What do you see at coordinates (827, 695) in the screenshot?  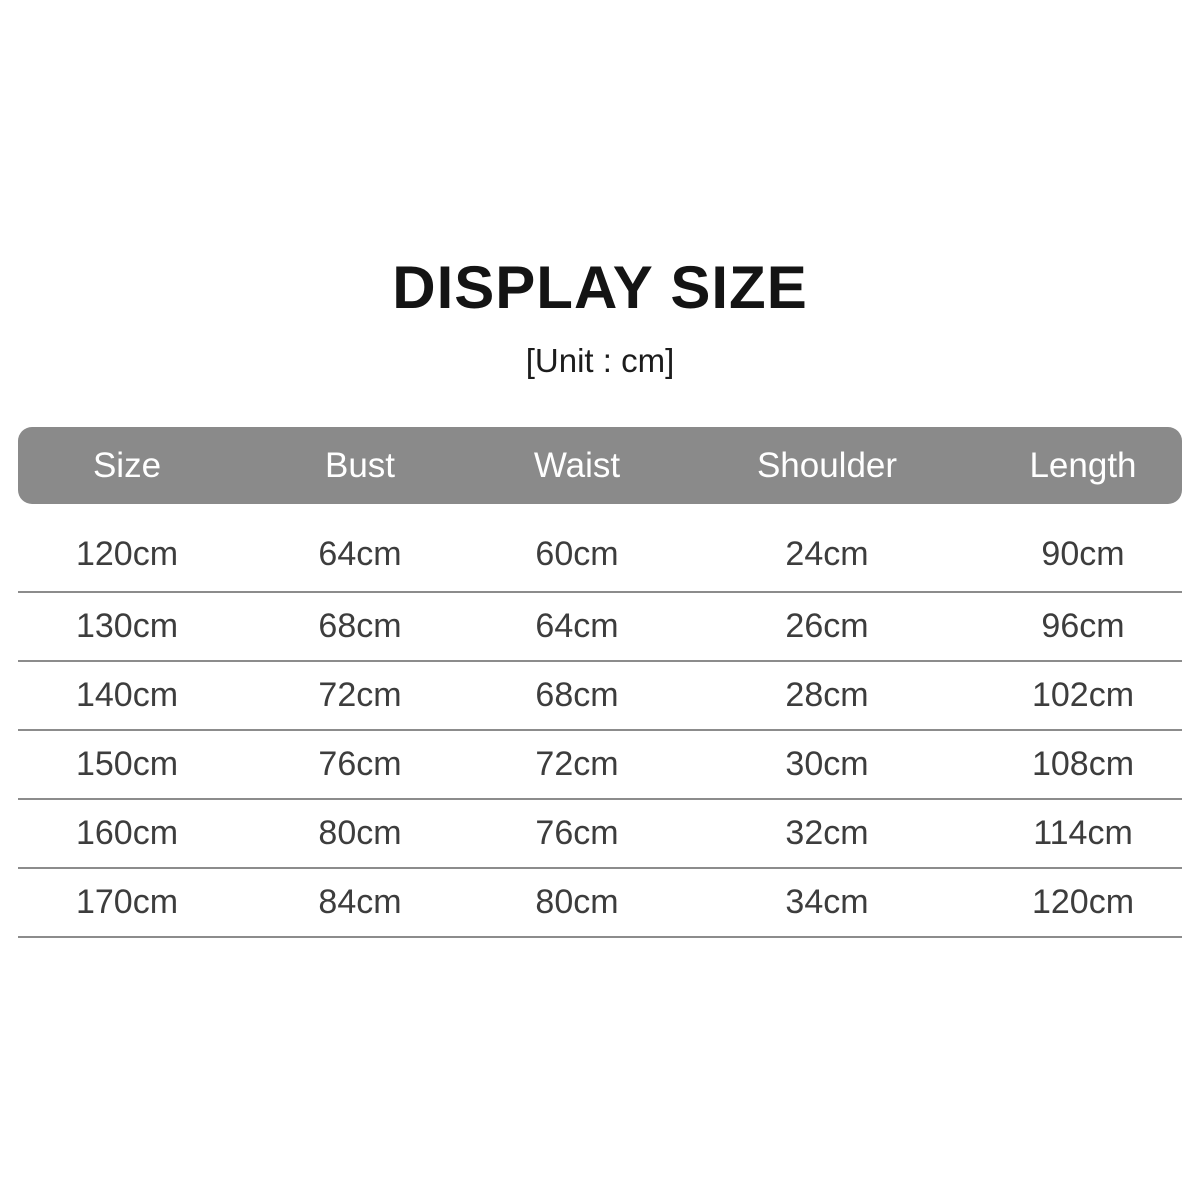 I see `cell-shoulder: 28cm` at bounding box center [827, 695].